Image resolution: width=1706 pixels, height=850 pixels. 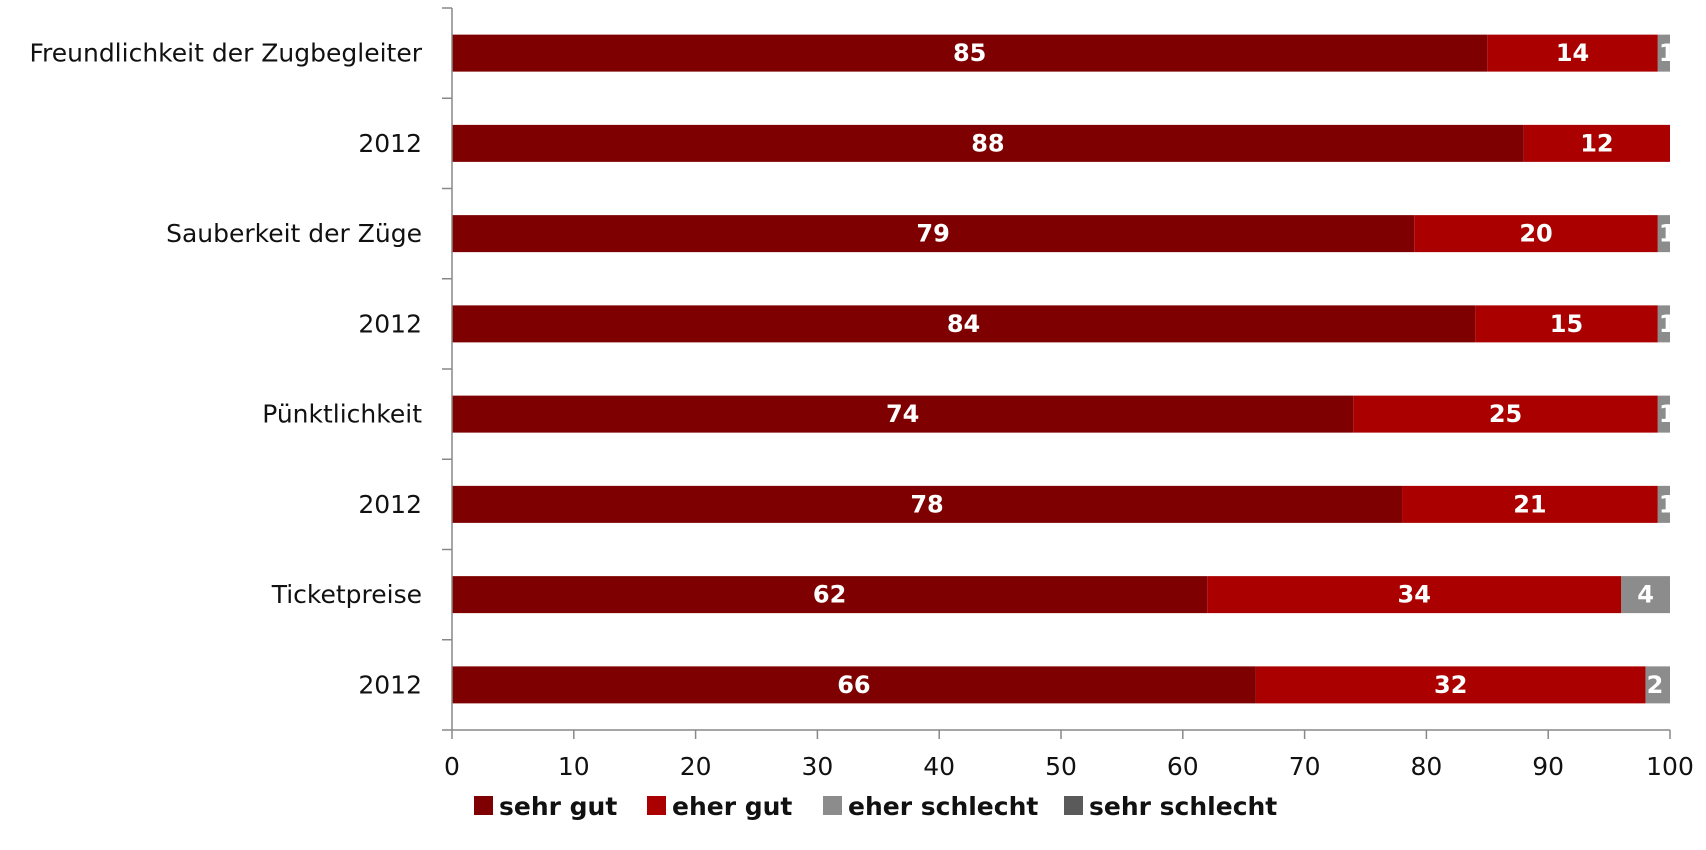 I want to click on x-tick-label: 40, so click(x=939, y=766).